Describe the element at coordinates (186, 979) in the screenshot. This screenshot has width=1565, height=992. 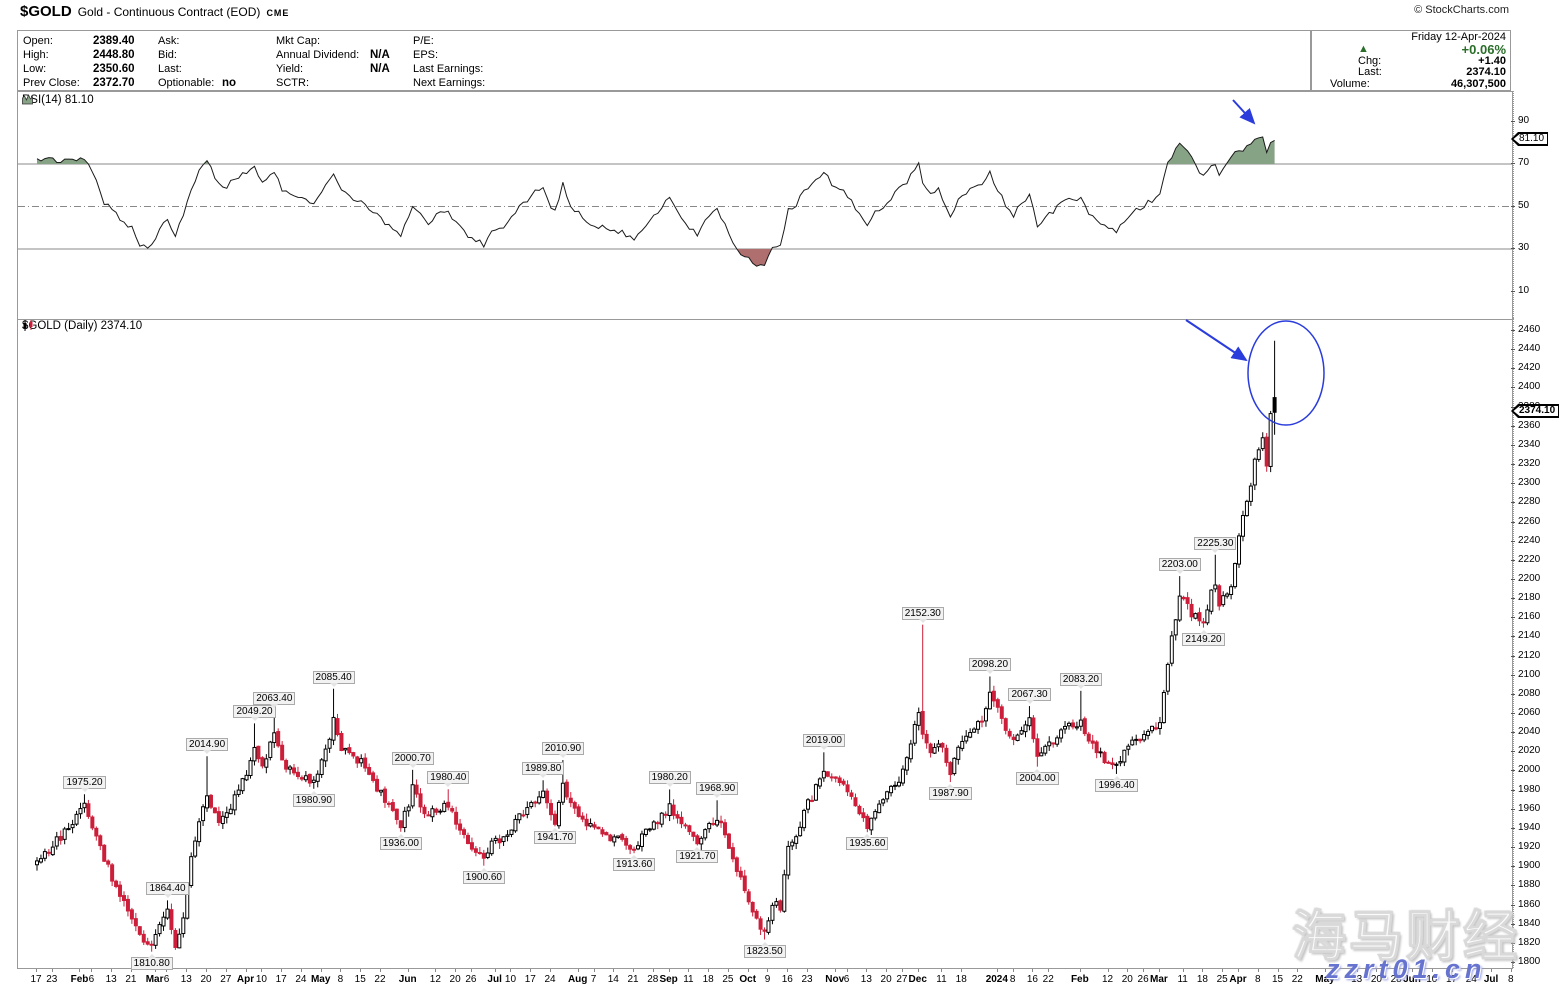
I see `date-axis-label: 13` at that location.